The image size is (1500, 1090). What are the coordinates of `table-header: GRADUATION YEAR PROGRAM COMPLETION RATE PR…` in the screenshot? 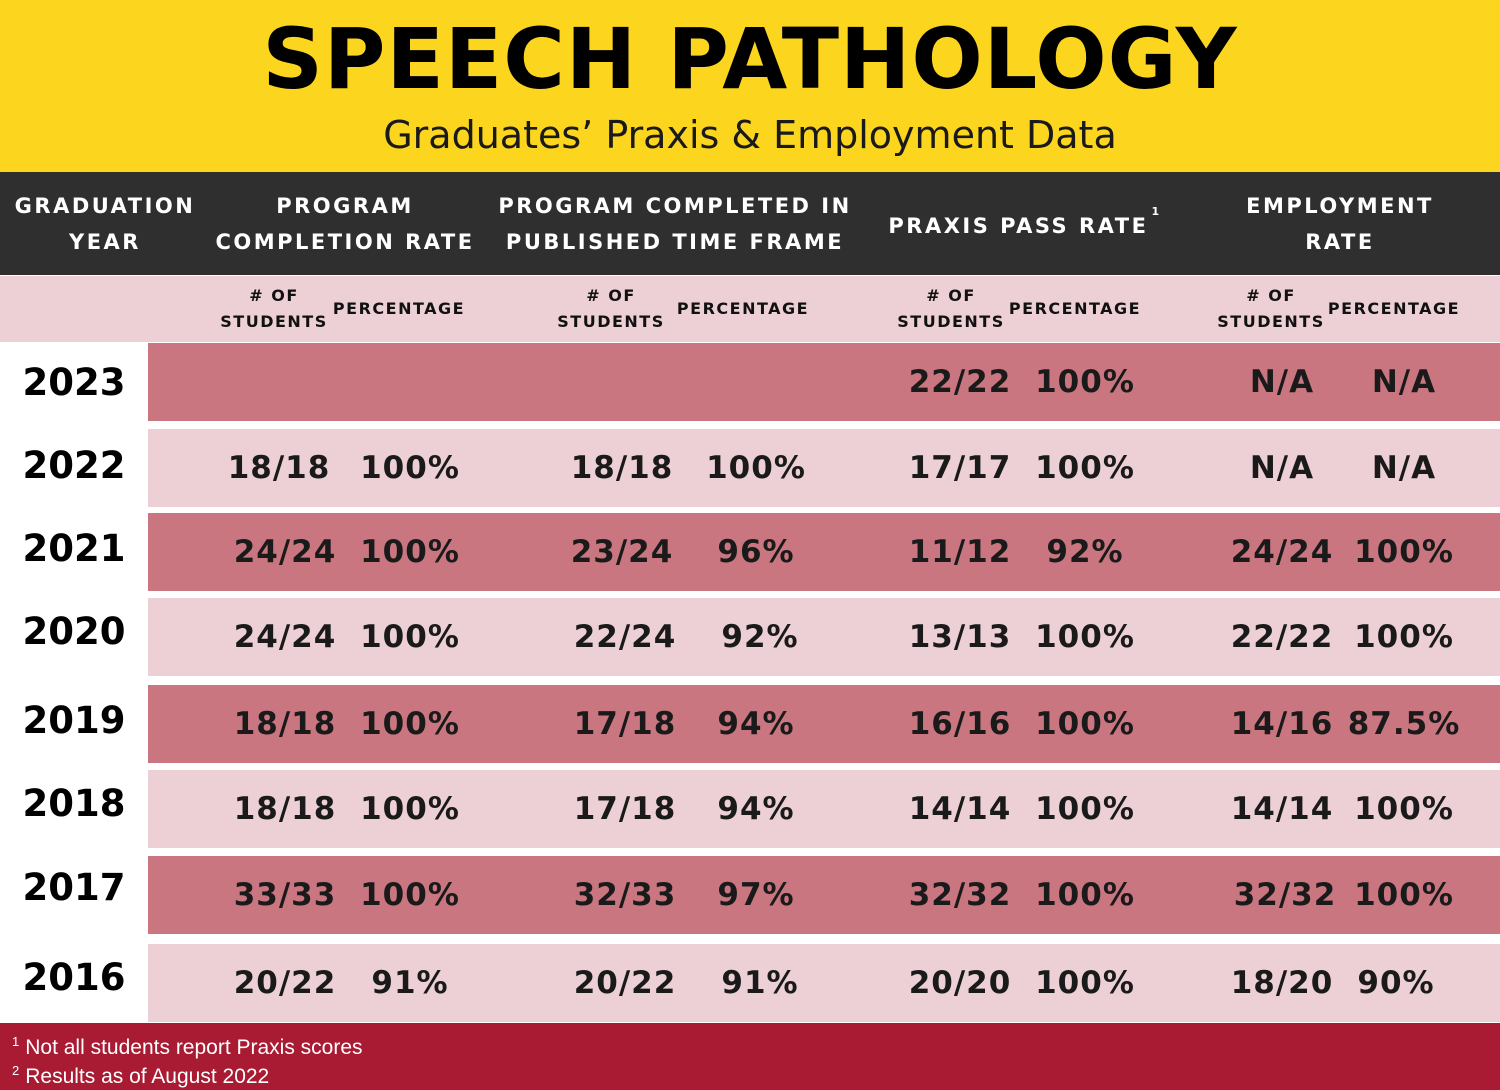 It's located at (750, 223).